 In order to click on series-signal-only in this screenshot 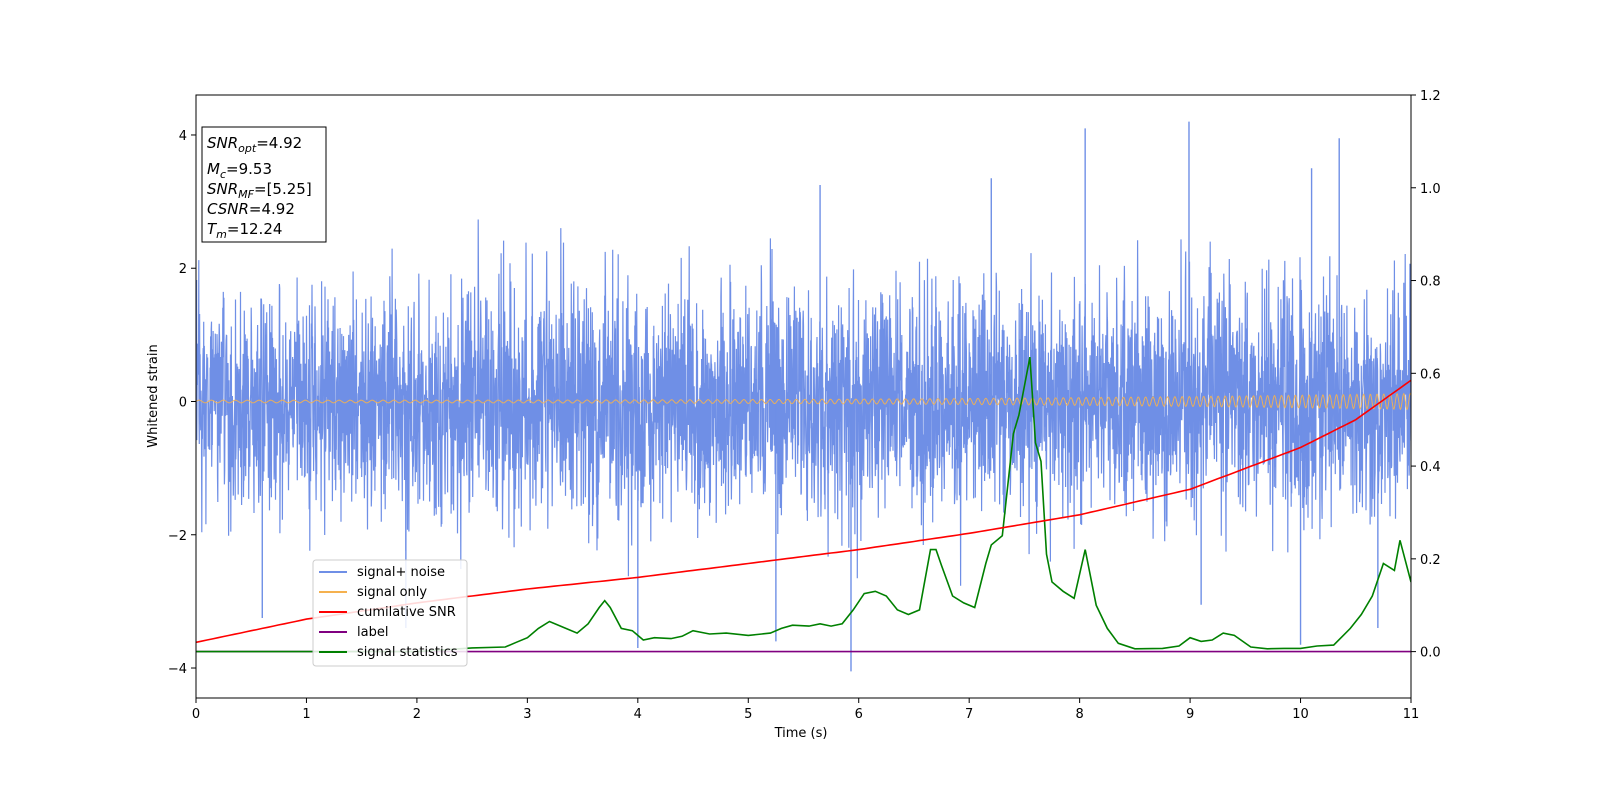, I will do `click(803, 401)`.